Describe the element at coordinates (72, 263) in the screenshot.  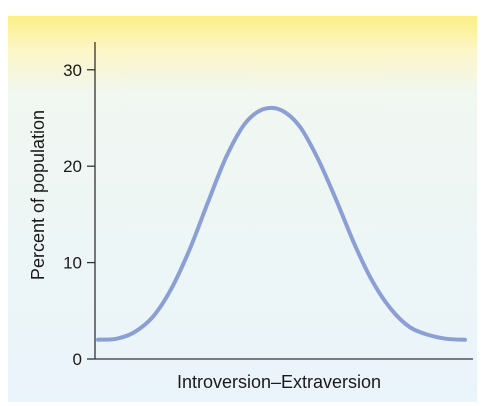
I see `y-tick-label: 10` at that location.